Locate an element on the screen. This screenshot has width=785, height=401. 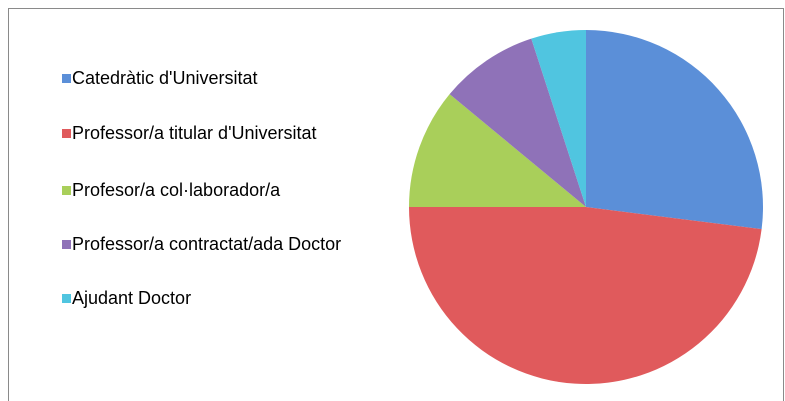
legend-label: Profesor/a col·laborador/a is located at coordinates (176, 190).